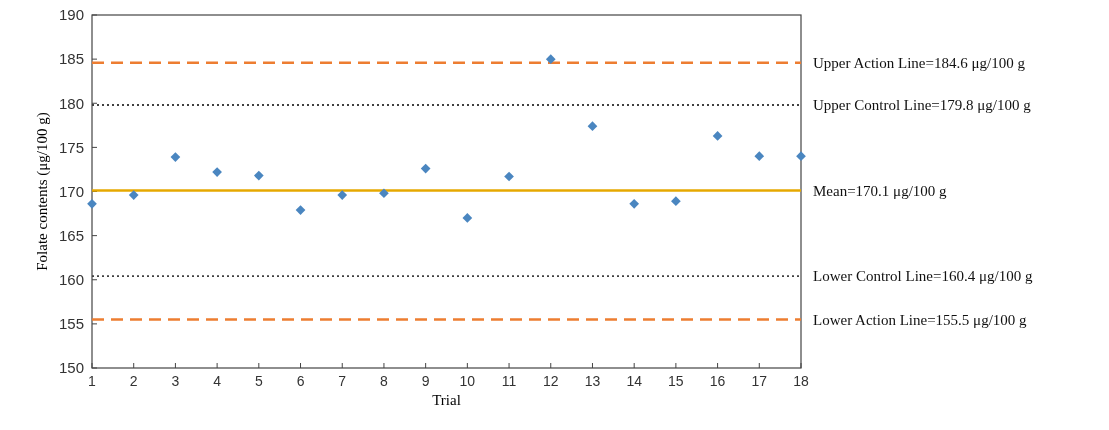 Image resolution: width=1109 pixels, height=430 pixels. I want to click on y-tick-label: 150, so click(71, 368).